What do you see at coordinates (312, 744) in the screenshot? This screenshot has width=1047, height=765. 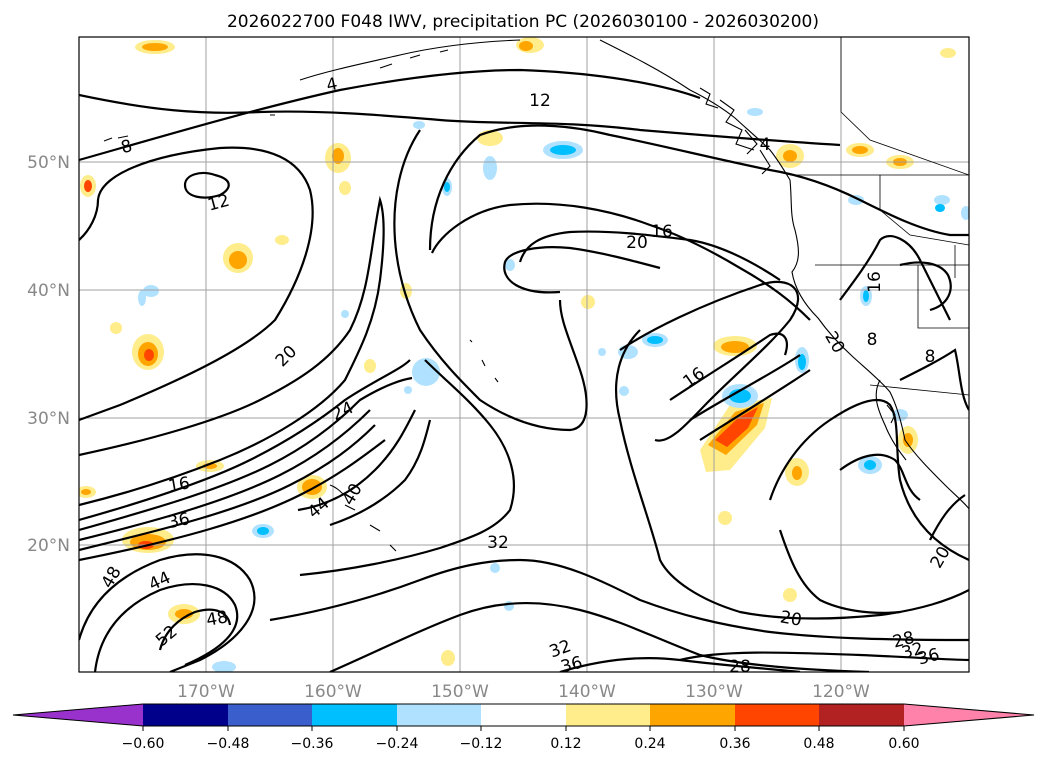 I see `colorbar-tick-label: −0.36` at bounding box center [312, 744].